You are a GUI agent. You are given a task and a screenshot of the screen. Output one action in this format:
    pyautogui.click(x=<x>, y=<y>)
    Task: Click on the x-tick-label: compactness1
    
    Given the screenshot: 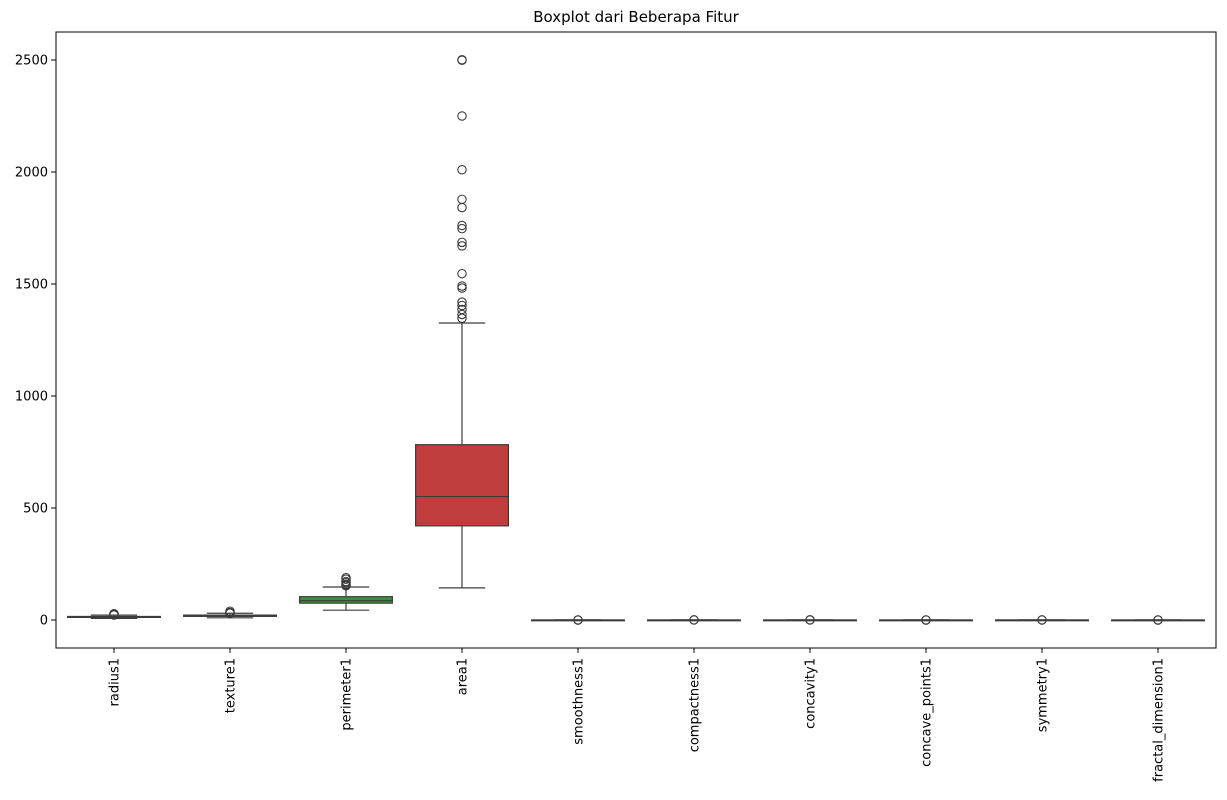 What is the action you would take?
    pyautogui.click(x=695, y=705)
    